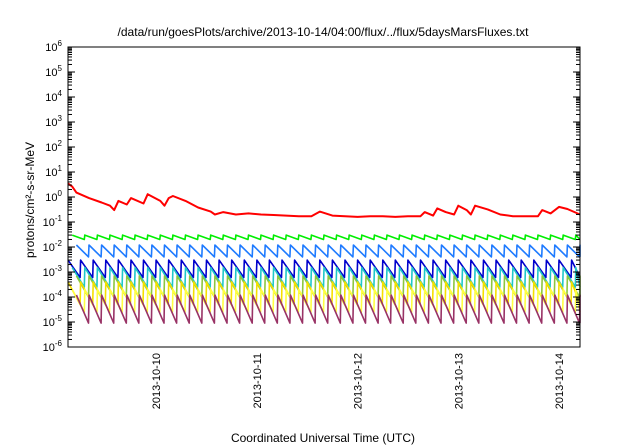  I want to click on y-tick-label: 10⁰, so click(53, 196).